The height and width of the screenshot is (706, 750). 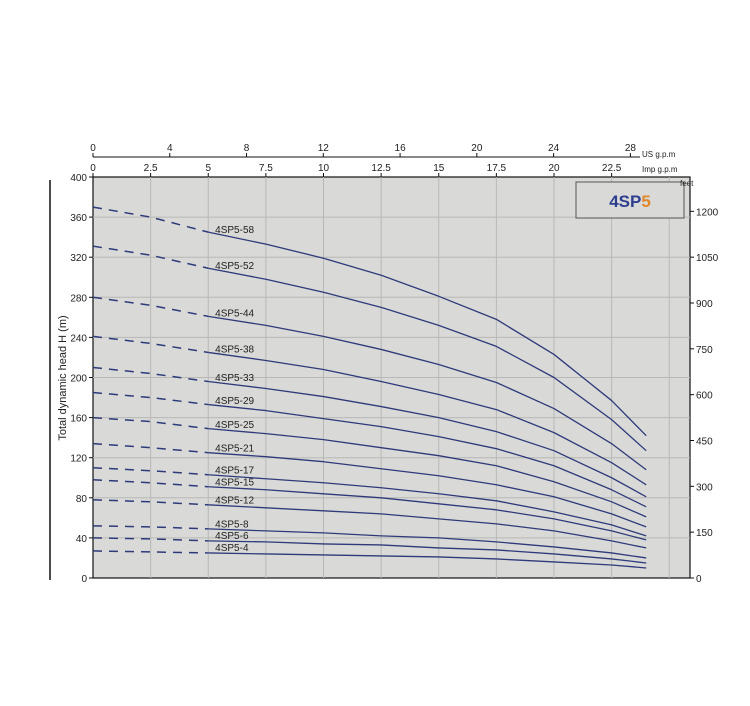 I want to click on y2-tick-label: 150, so click(x=704, y=533).